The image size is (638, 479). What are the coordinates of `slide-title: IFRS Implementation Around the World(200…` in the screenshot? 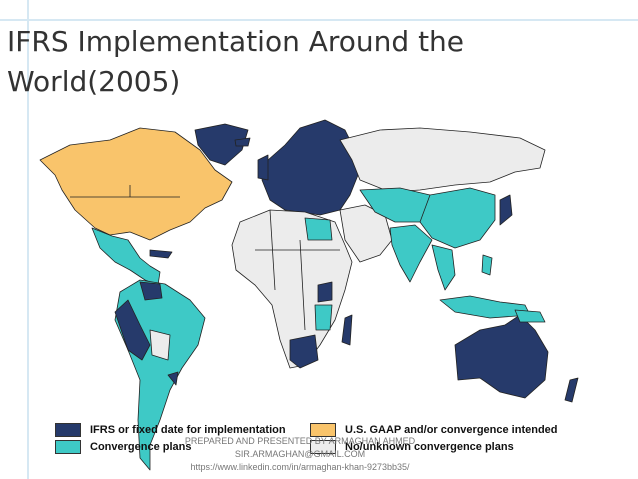 It's located at (236, 61).